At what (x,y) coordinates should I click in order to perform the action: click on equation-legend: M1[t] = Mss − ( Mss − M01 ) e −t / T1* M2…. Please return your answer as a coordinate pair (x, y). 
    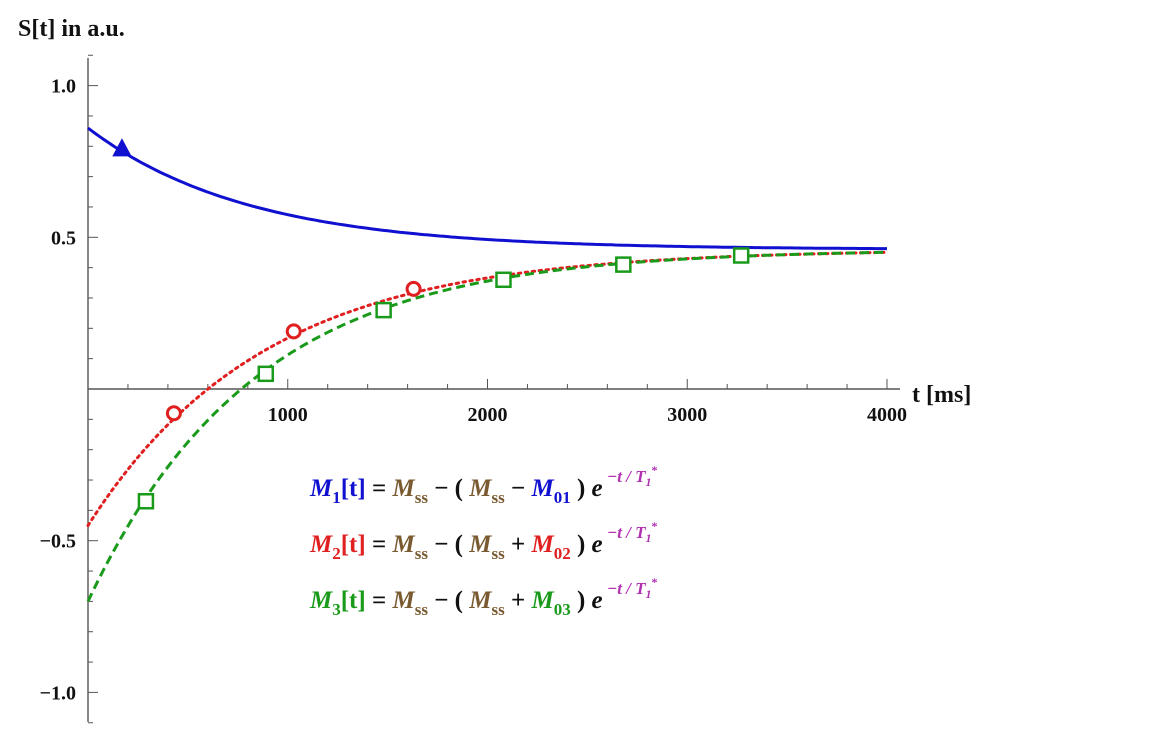
    Looking at the image, I should click on (483, 541).